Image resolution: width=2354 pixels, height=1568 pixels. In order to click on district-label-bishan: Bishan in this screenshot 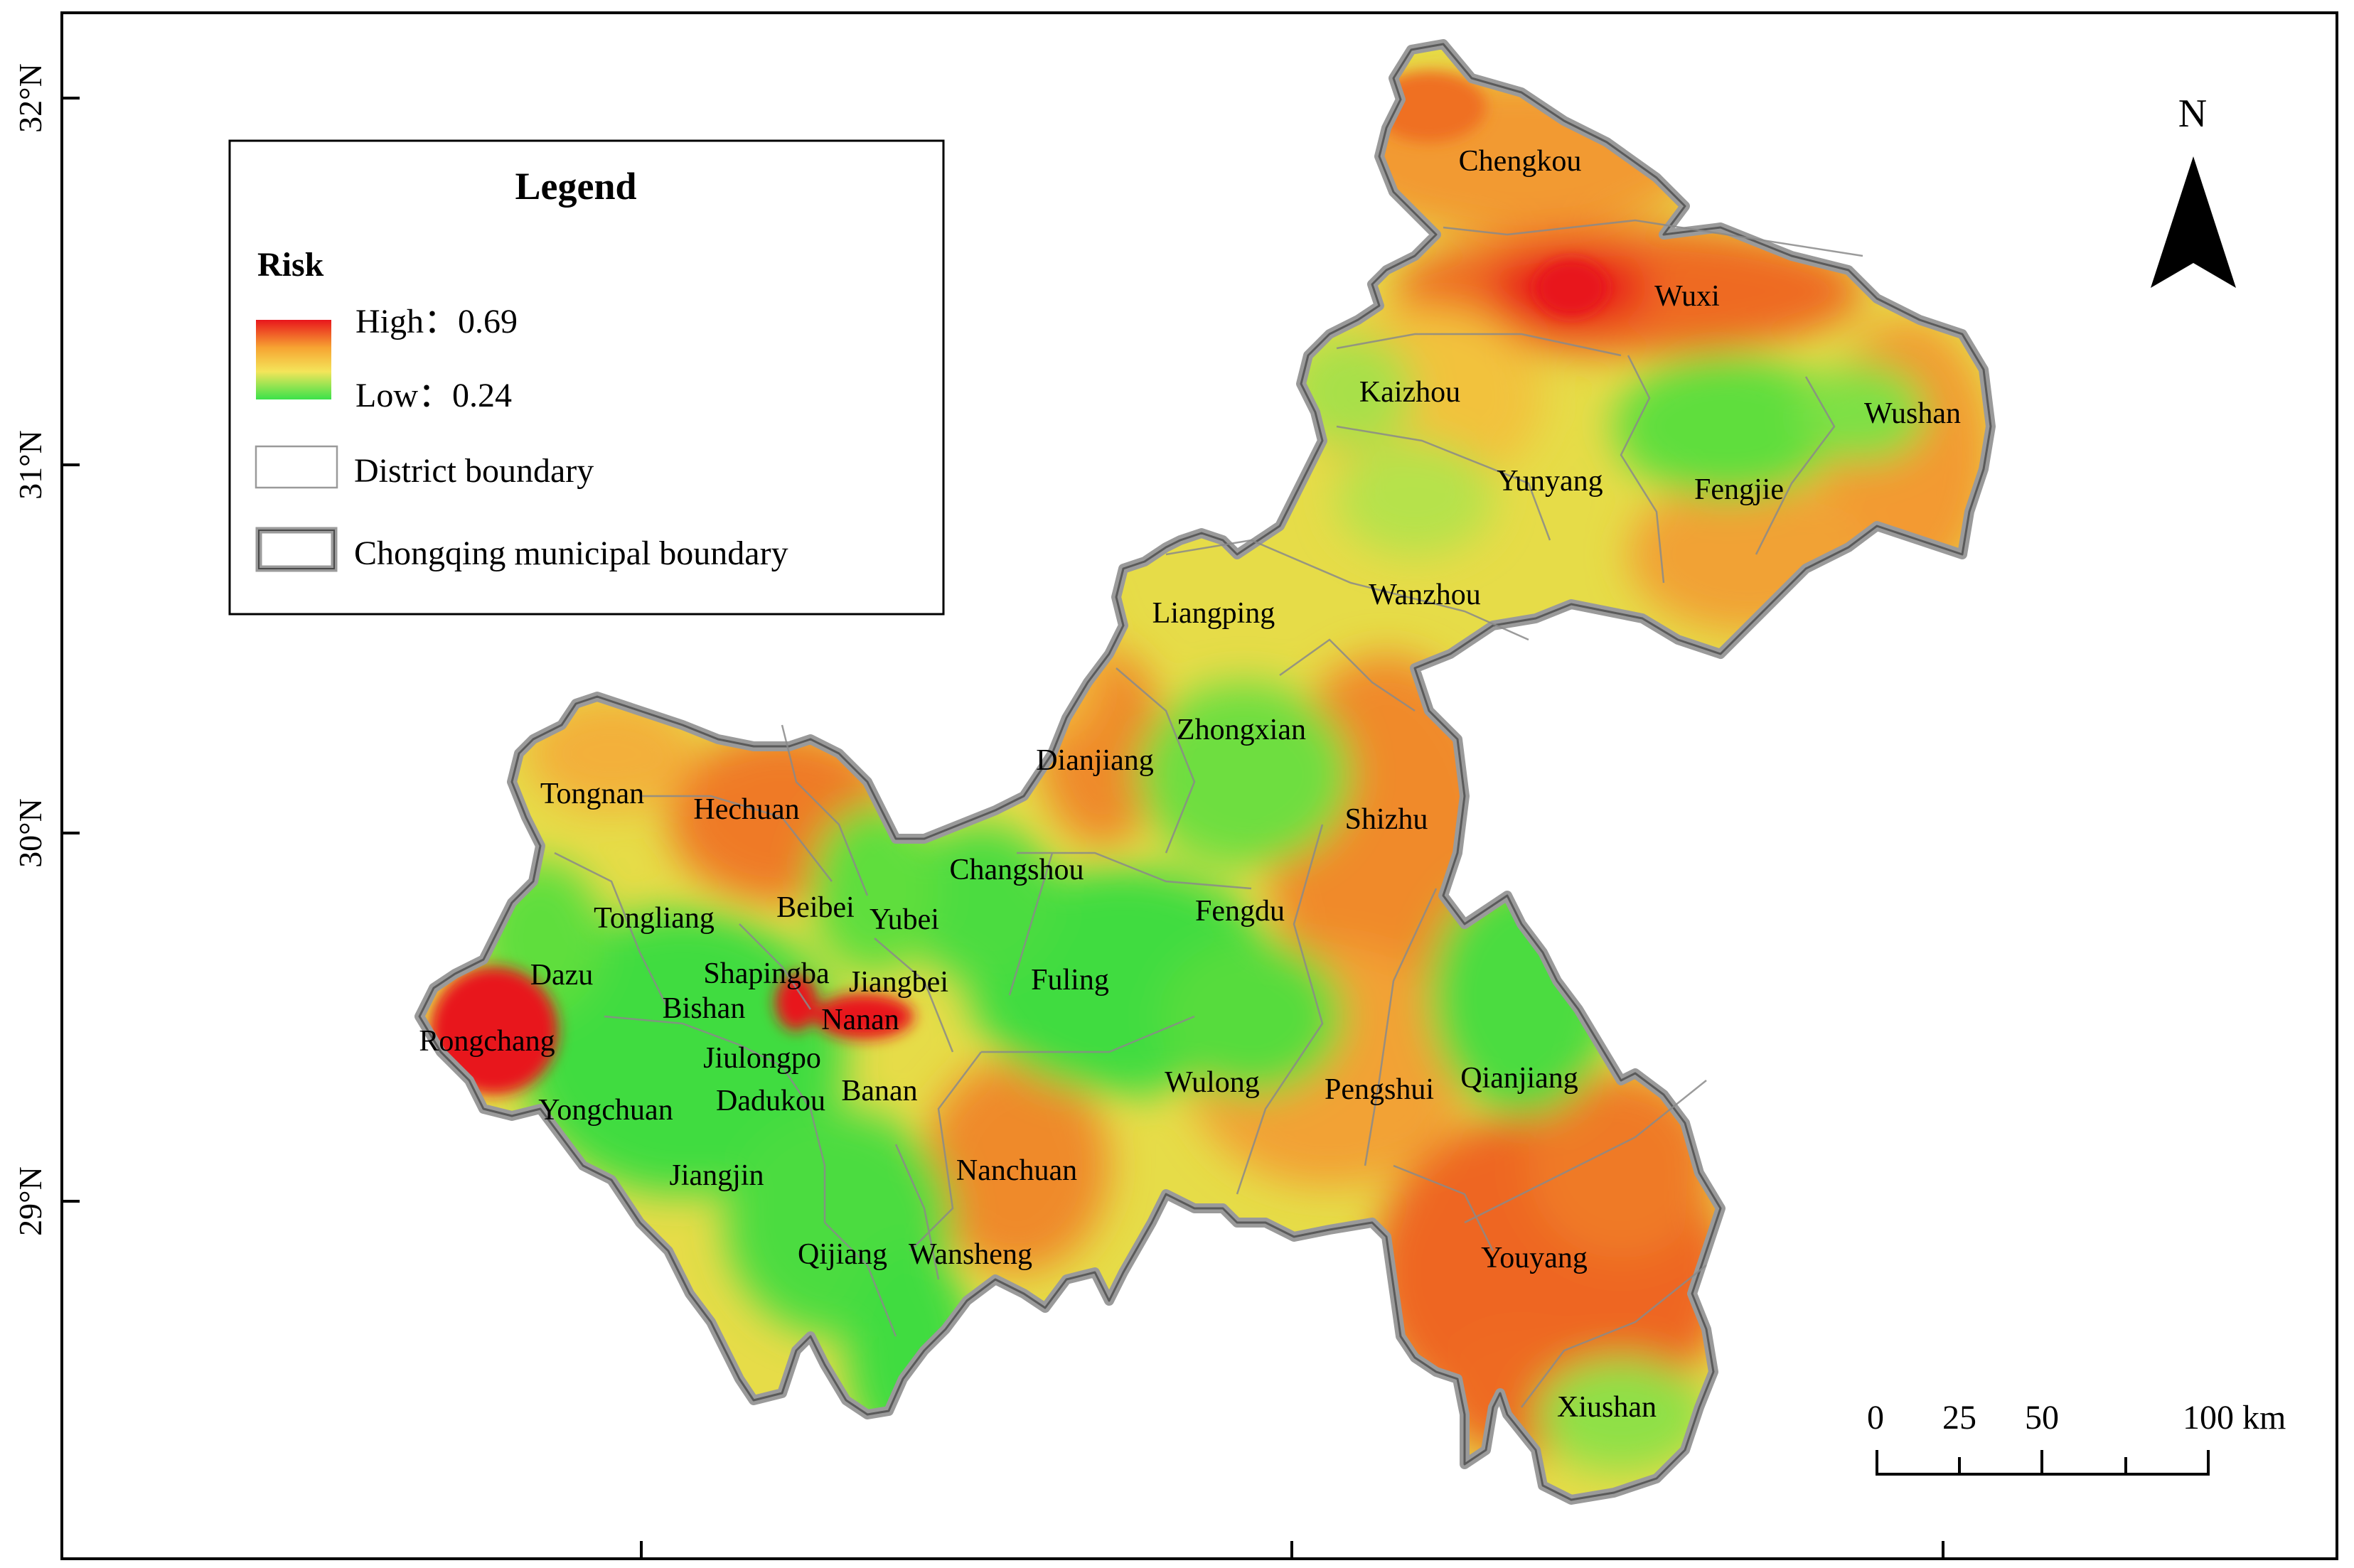, I will do `click(704, 1009)`.